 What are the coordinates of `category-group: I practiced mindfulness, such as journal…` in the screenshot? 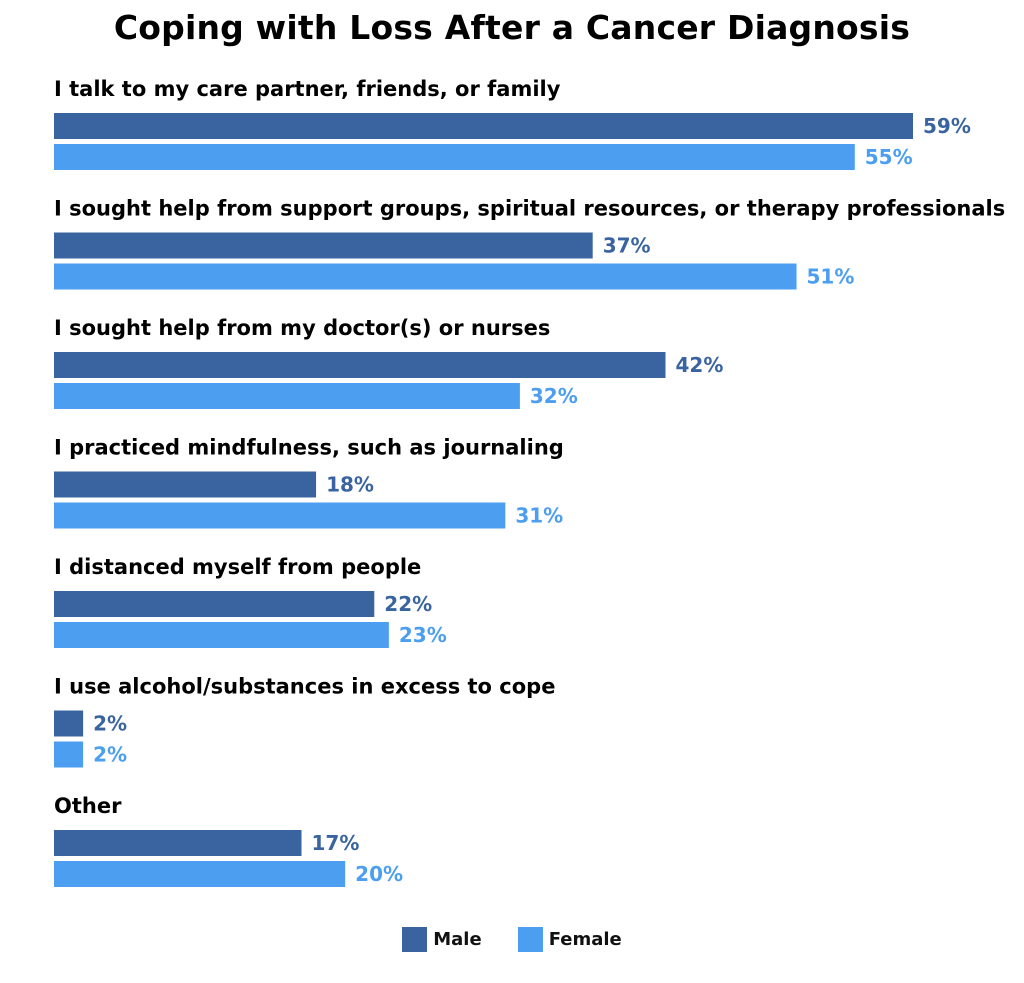 It's located at (309, 482).